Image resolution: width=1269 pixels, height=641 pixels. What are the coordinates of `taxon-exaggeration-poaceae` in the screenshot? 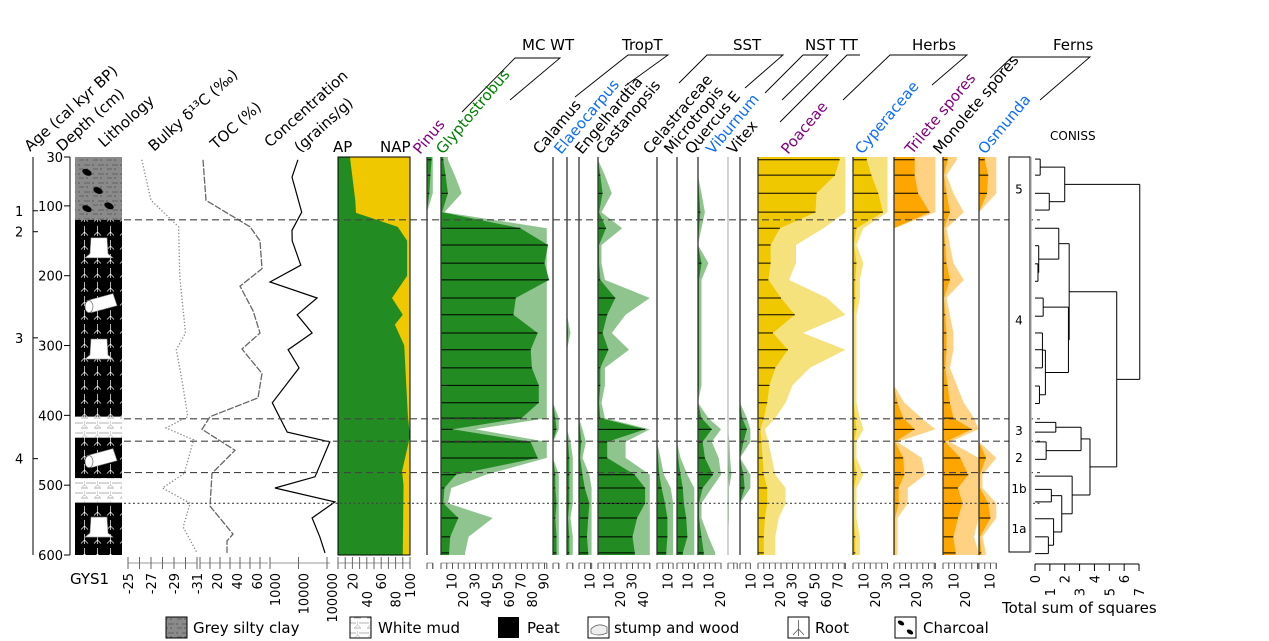 It's located at (802, 356).